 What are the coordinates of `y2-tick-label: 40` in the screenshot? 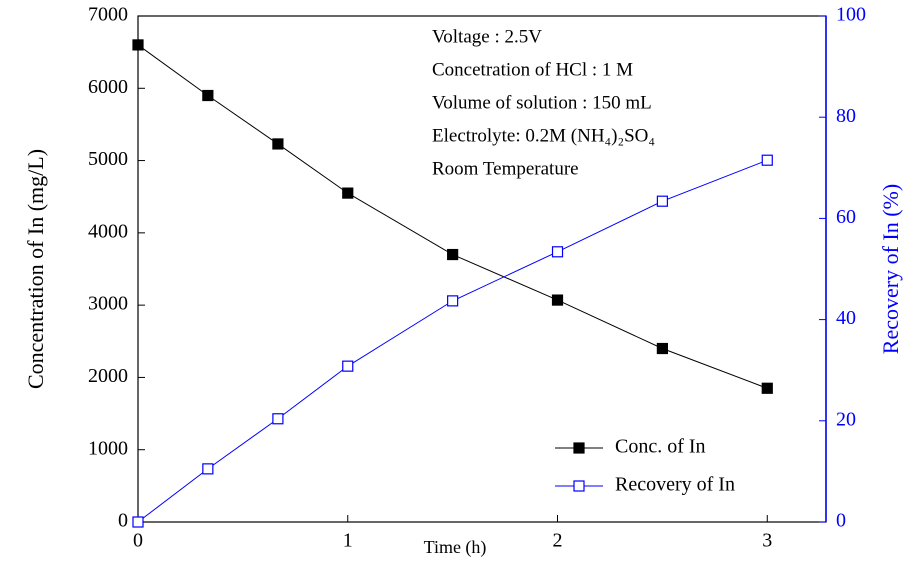 It's located at (846, 318).